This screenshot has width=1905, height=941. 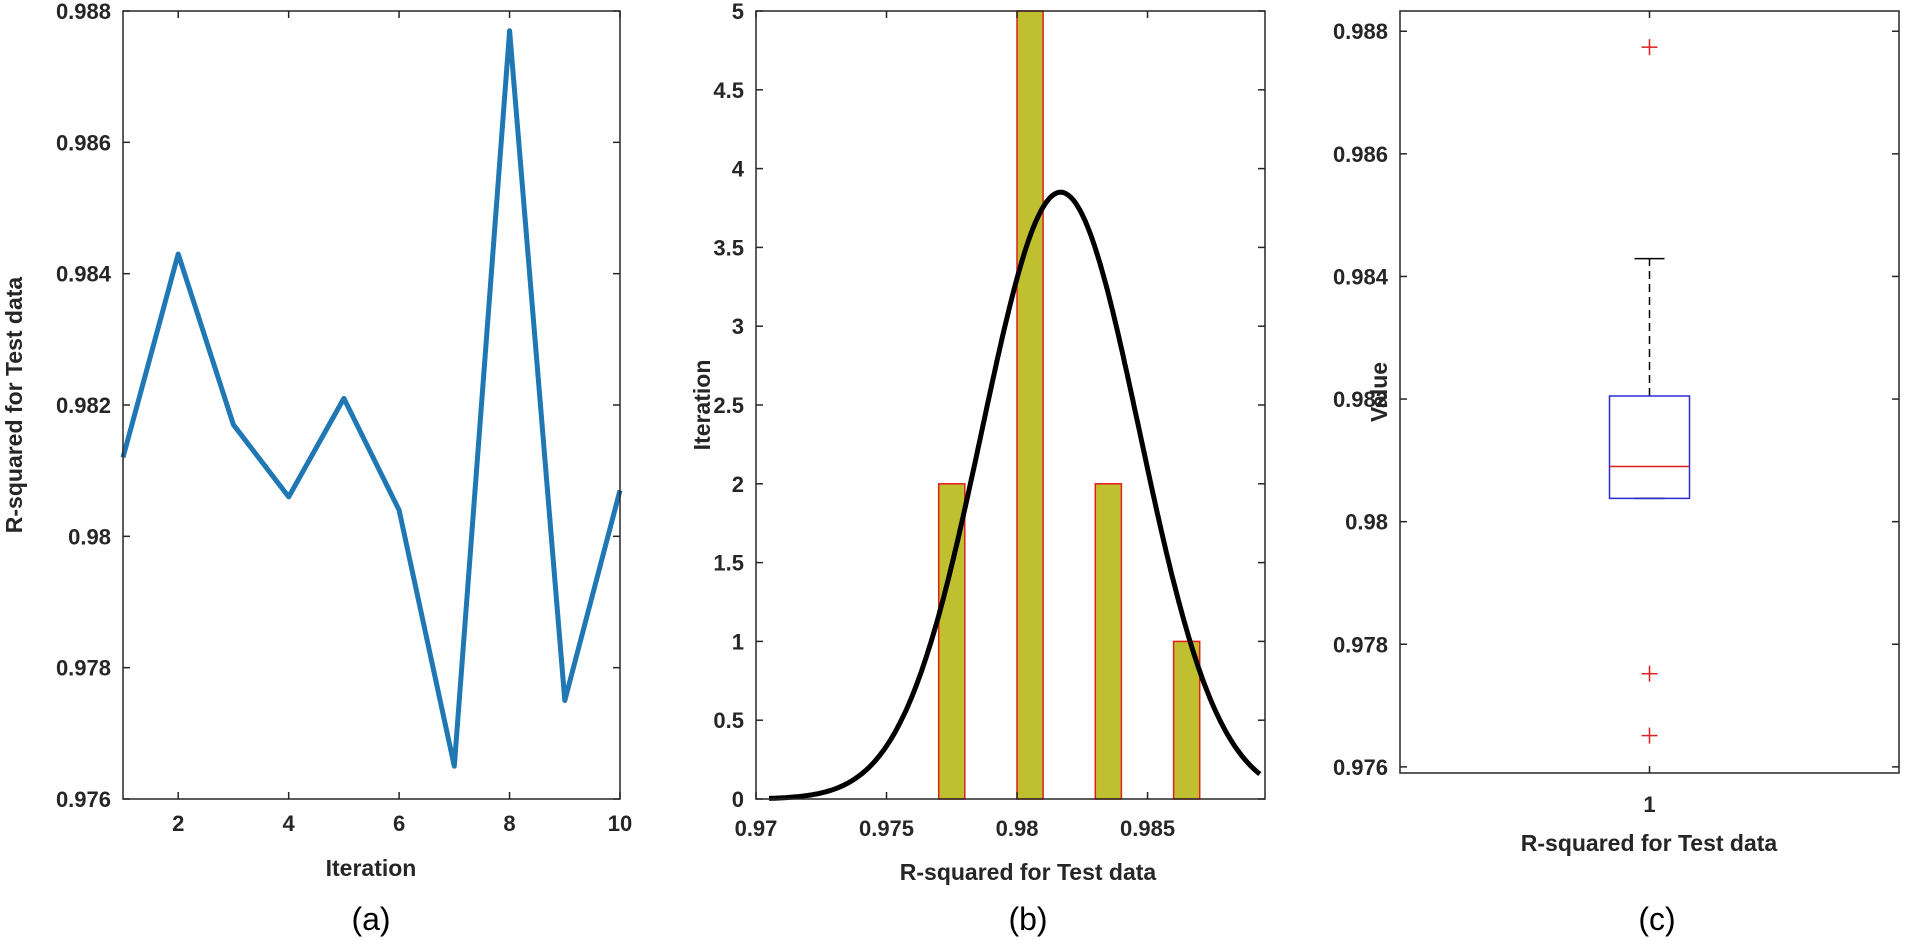 What do you see at coordinates (738, 326) in the screenshot?
I see `panel-b-ytick-label: 3` at bounding box center [738, 326].